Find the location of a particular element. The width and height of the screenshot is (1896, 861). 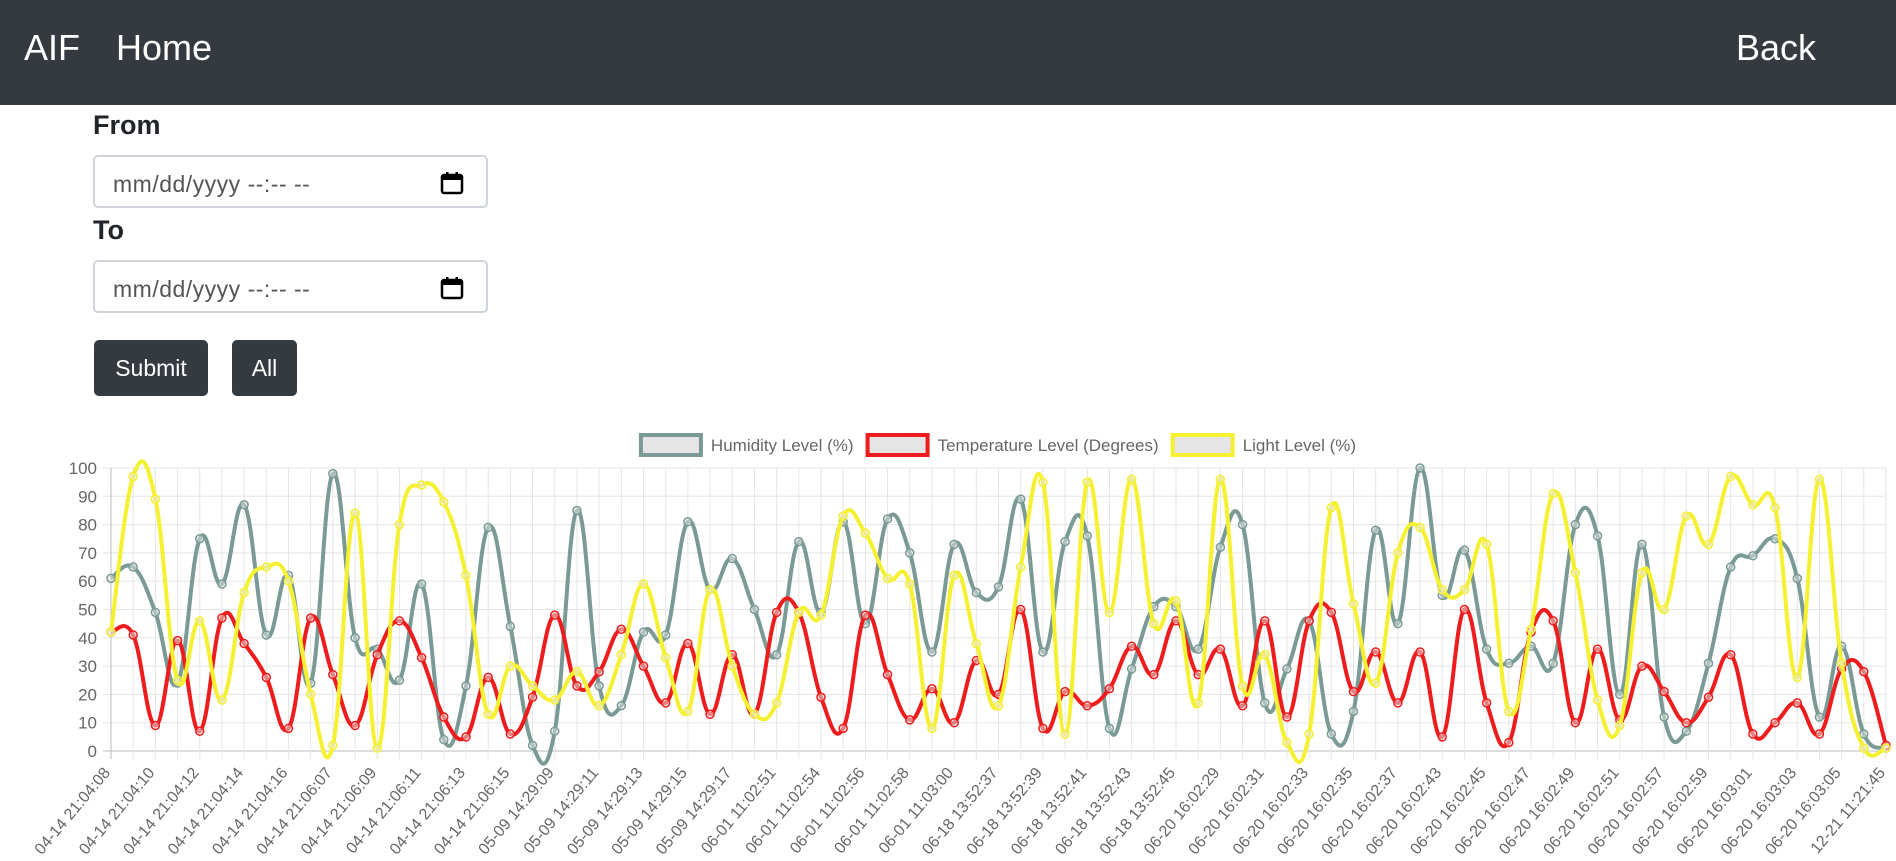

from-input: mm/dd/yyyy --:-- -- is located at coordinates (290, 181).